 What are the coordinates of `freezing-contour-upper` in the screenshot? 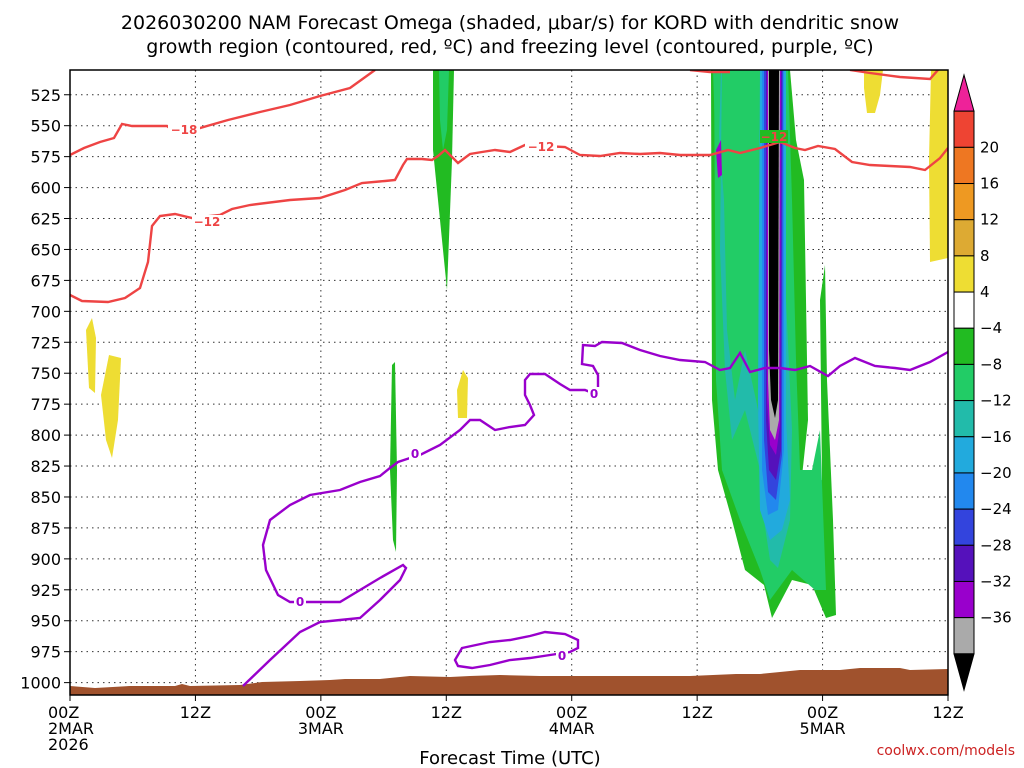 It's located at (764, 366).